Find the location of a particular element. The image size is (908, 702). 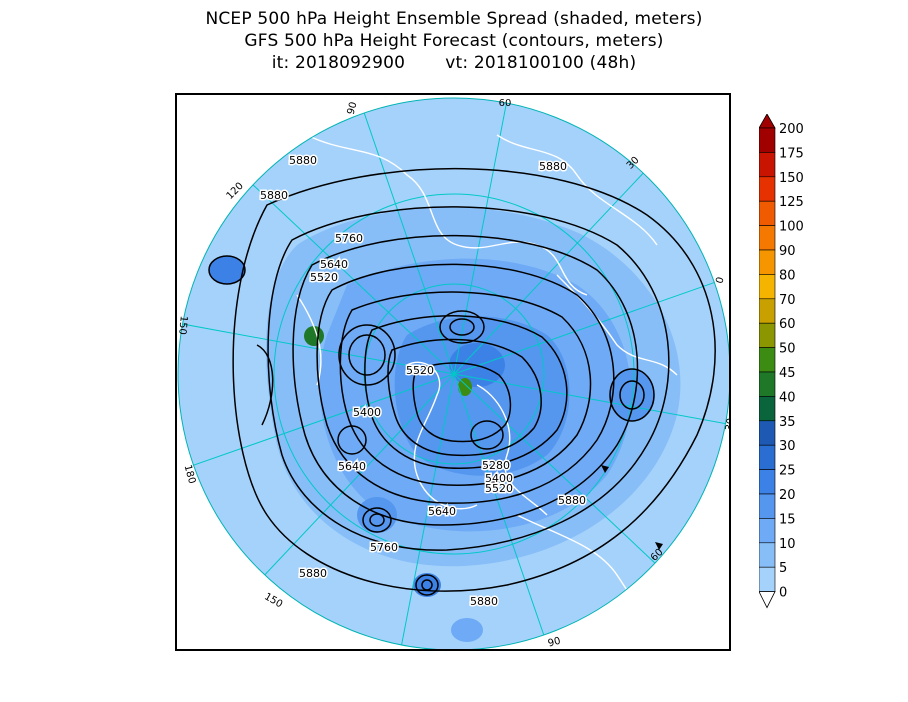

lon-label: 180 is located at coordinates (190, 474).